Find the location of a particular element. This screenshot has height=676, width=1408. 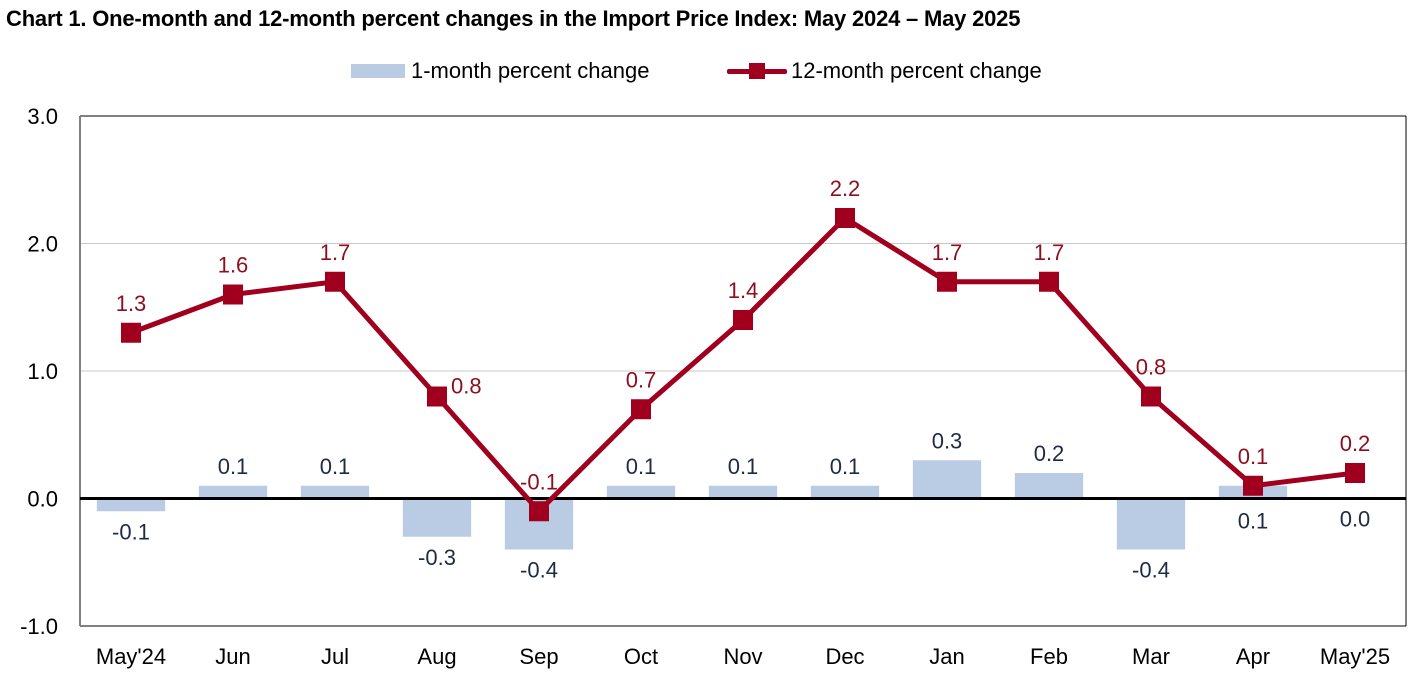

bar-data-label: -0.3 is located at coordinates (437, 557).